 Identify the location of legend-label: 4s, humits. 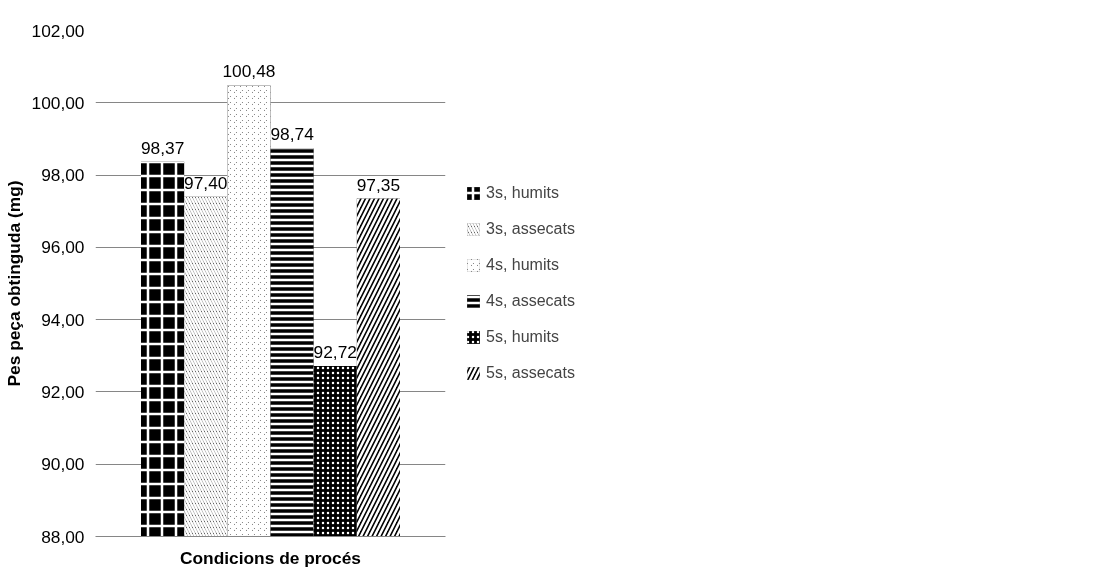
(523, 265).